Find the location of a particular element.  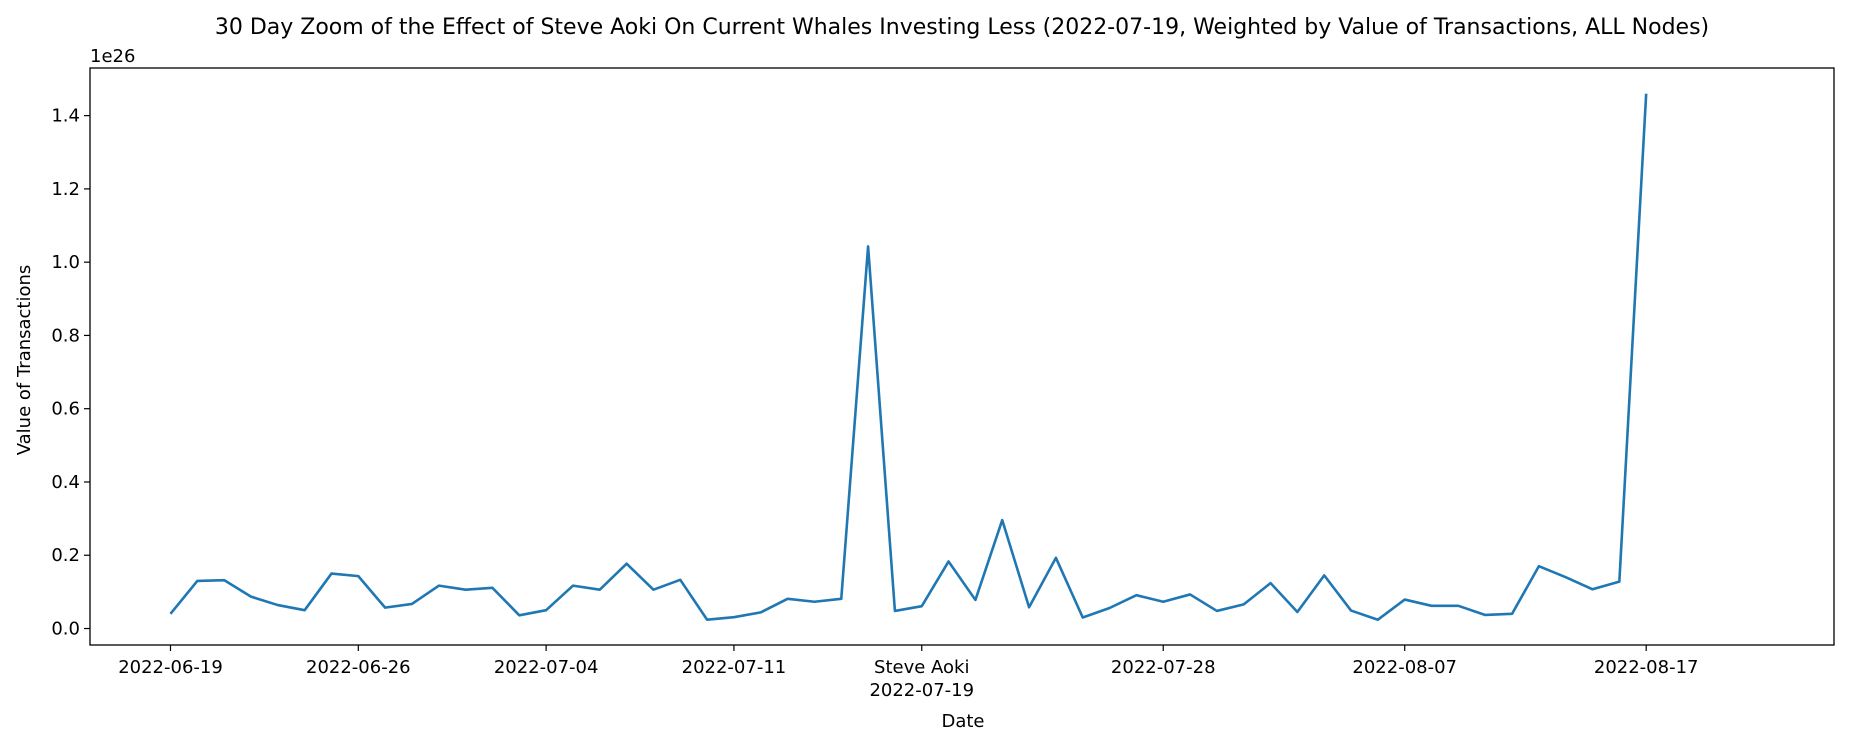

y-tick-label: 0.0 is located at coordinates (65, 629).